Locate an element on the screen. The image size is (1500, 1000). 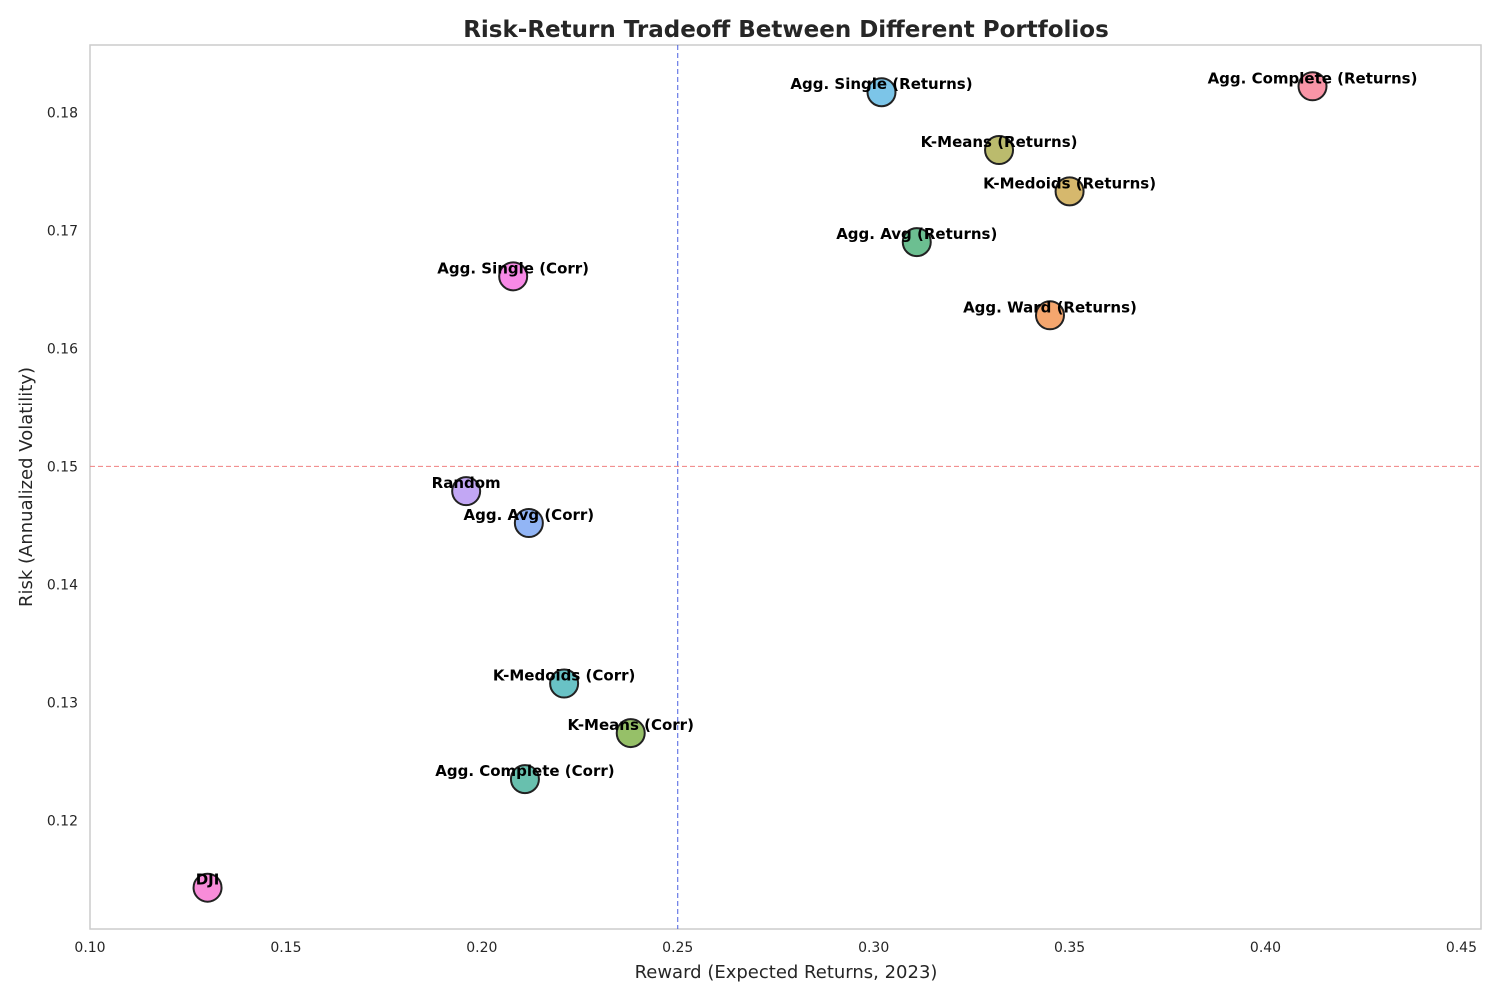
point-label: Agg. Single (Corr) is located at coordinates (513, 268).